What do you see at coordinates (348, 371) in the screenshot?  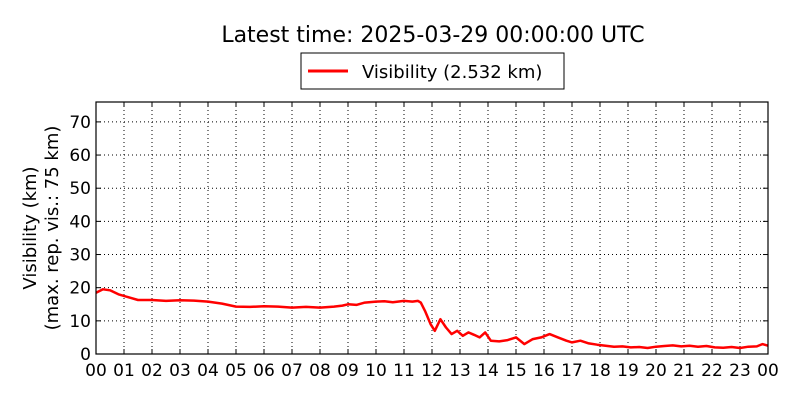 I see `x-tick-label: 09` at bounding box center [348, 371].